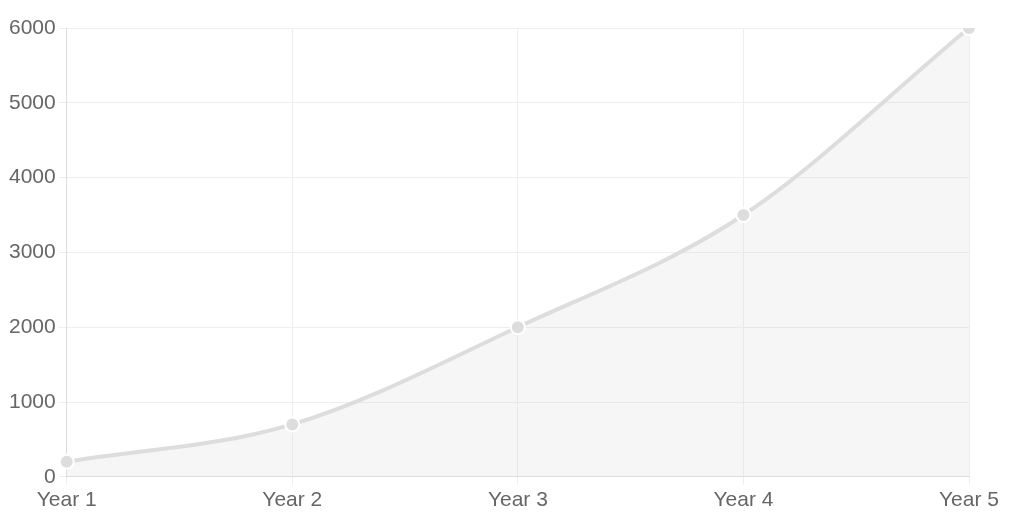  Describe the element at coordinates (50, 475) in the screenshot. I see `y-tick-label: 0` at that location.